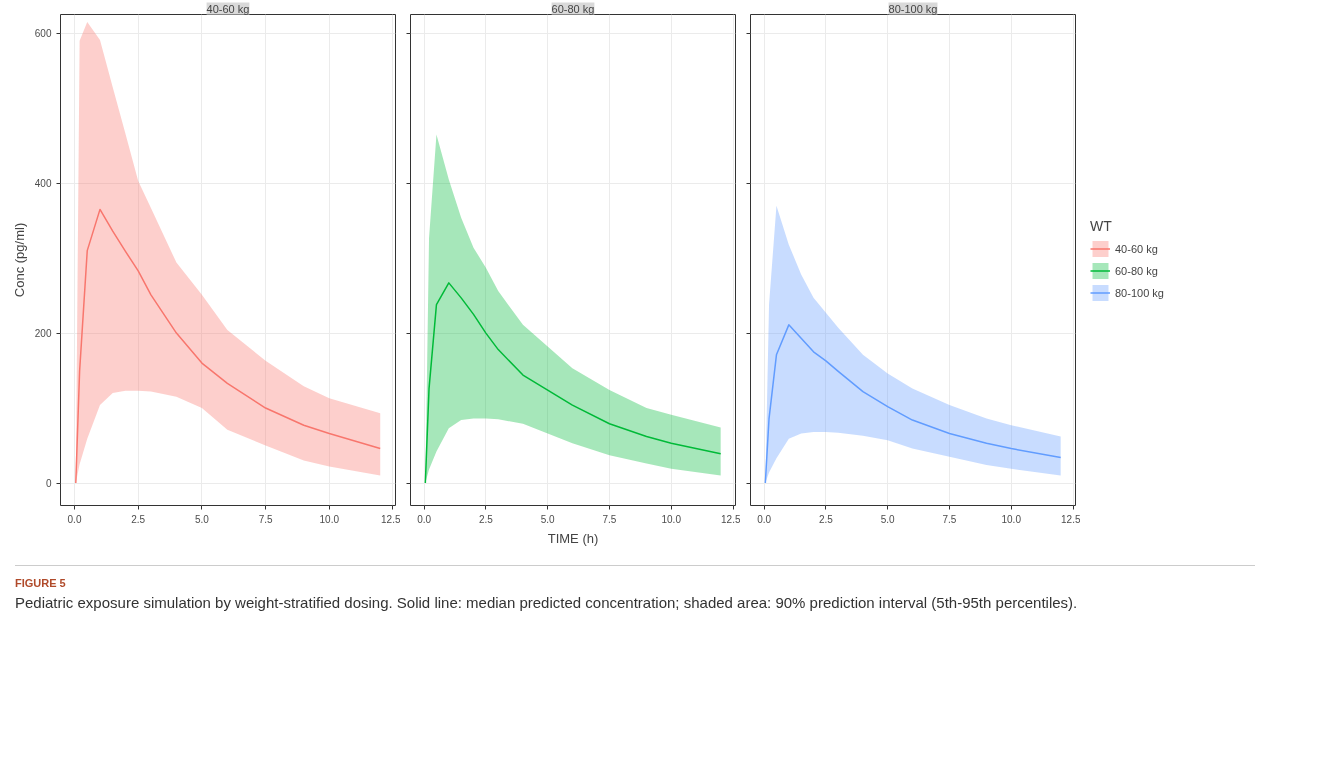  What do you see at coordinates (19, 260) in the screenshot?
I see `y-axis-title: Conc (pg/ml)` at bounding box center [19, 260].